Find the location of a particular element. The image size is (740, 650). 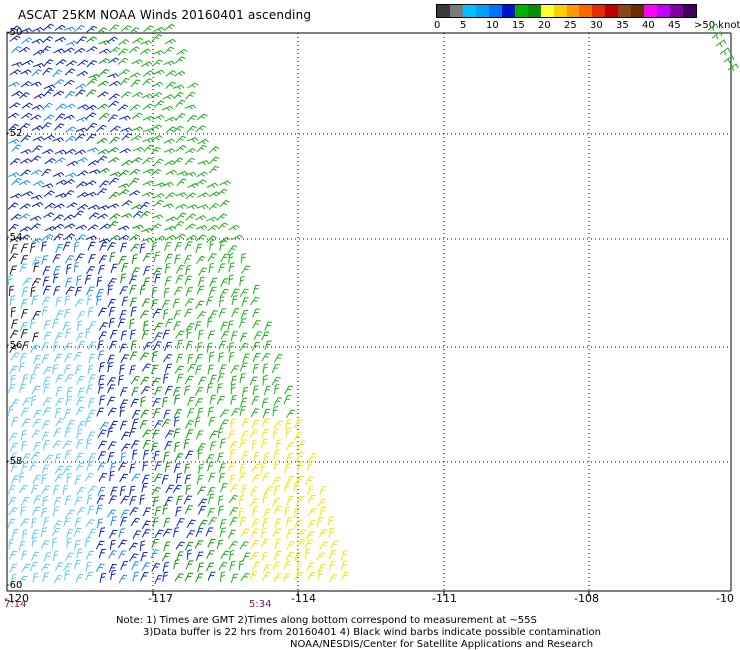

legend-tick-label: 40 is located at coordinates (648, 25).